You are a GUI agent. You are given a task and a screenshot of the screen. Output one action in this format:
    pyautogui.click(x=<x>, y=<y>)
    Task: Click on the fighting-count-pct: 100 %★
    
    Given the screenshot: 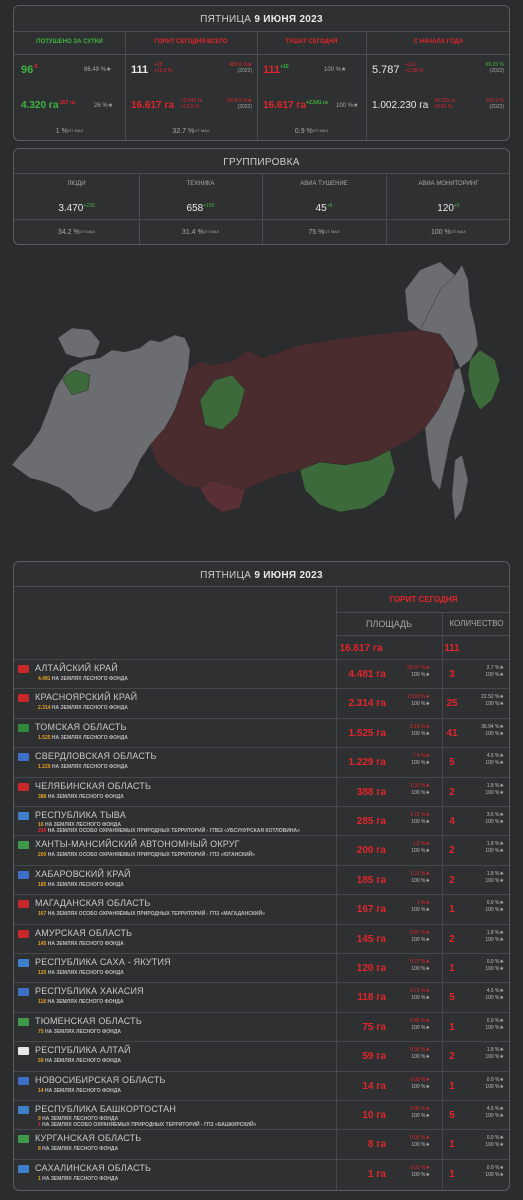 What is the action you would take?
    pyautogui.click(x=335, y=70)
    